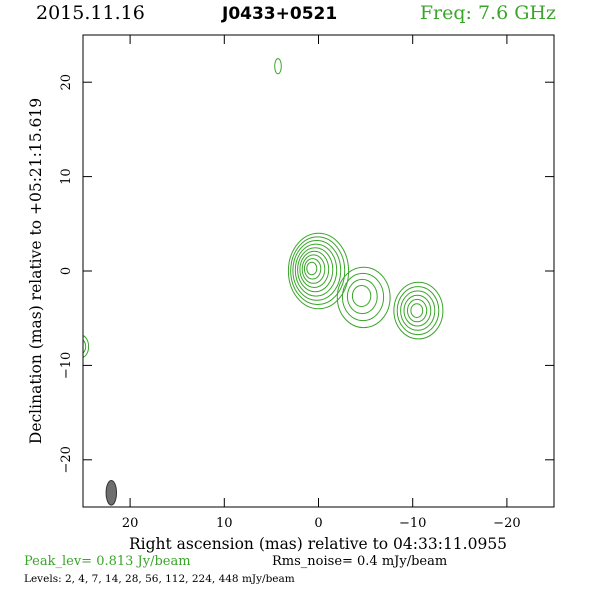 Image resolution: width=590 pixels, height=590 pixels. I want to click on x-tick-label: 0, so click(318, 523).